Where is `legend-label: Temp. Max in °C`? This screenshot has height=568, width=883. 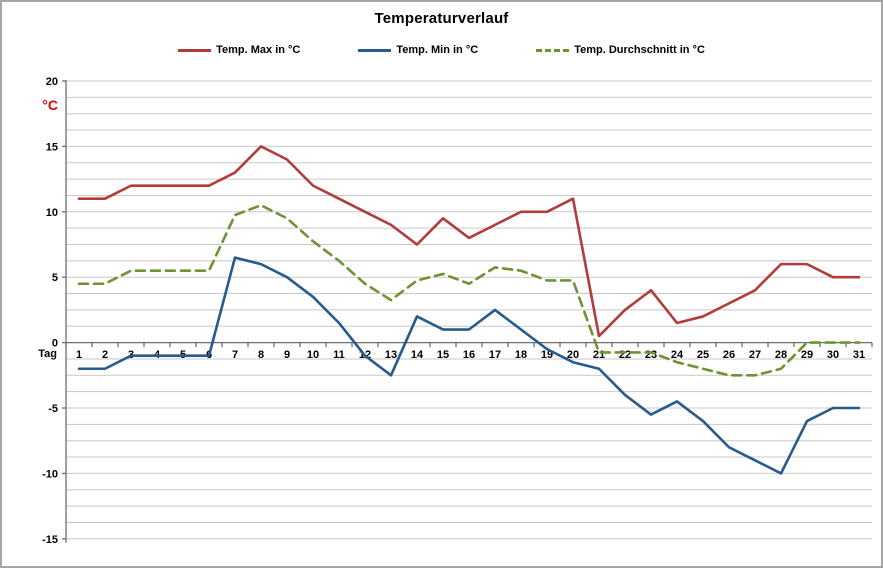 legend-label: Temp. Max in °C is located at coordinates (258, 50).